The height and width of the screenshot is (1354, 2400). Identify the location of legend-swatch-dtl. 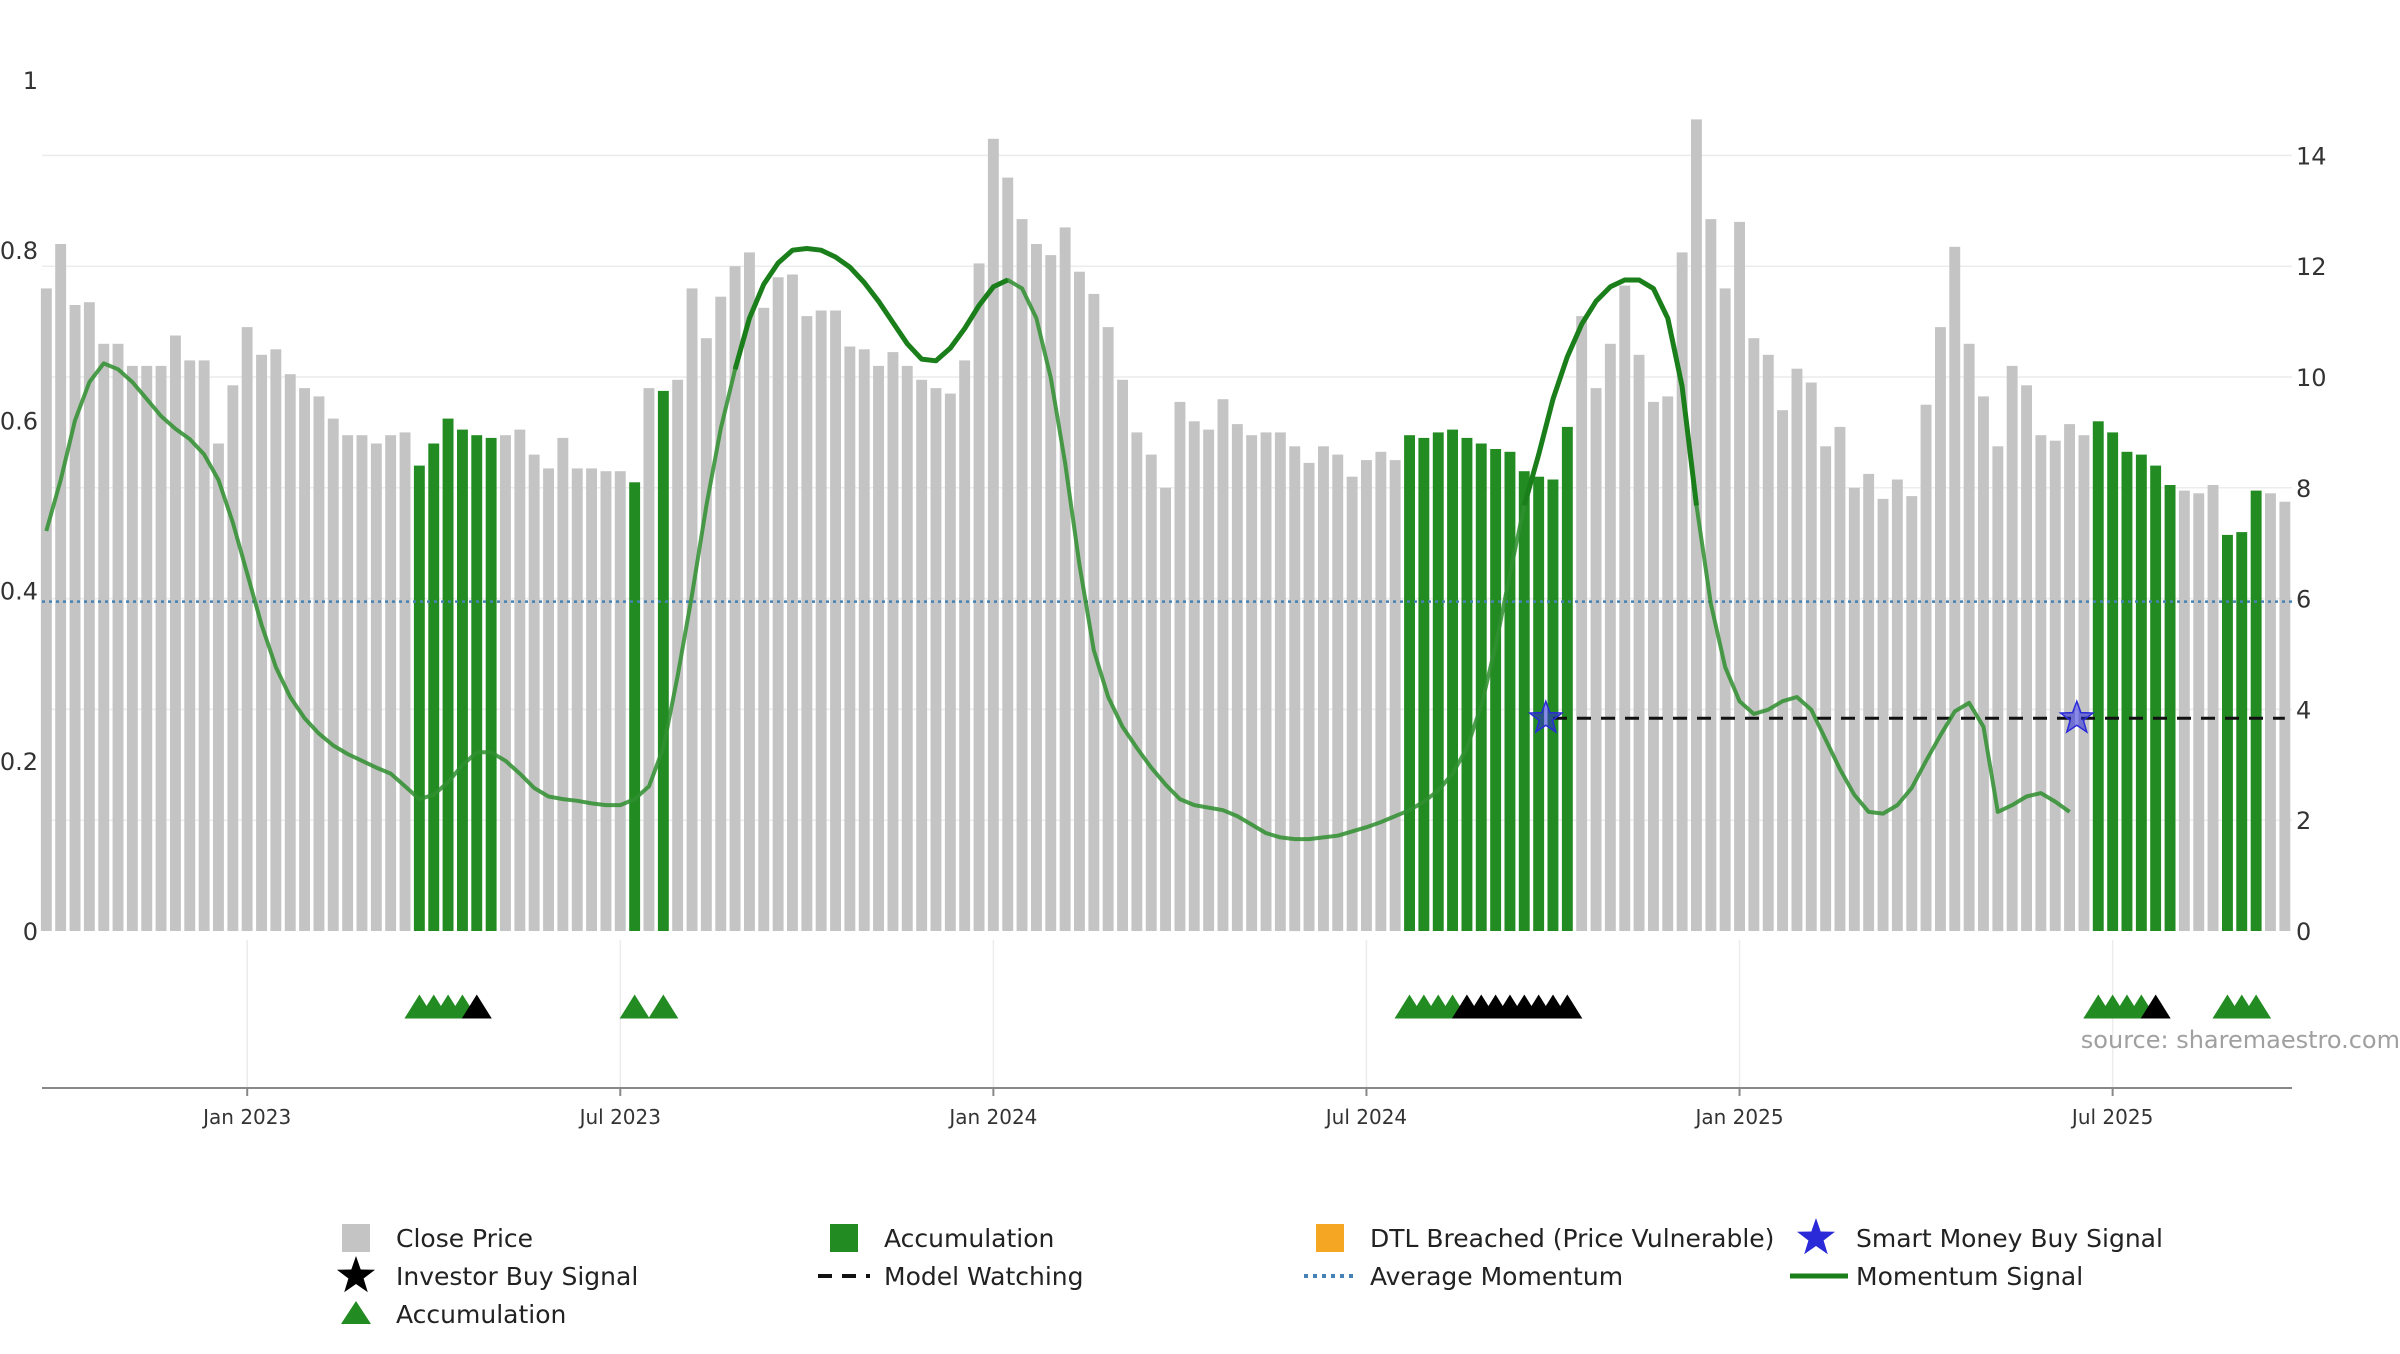
(1330, 1238).